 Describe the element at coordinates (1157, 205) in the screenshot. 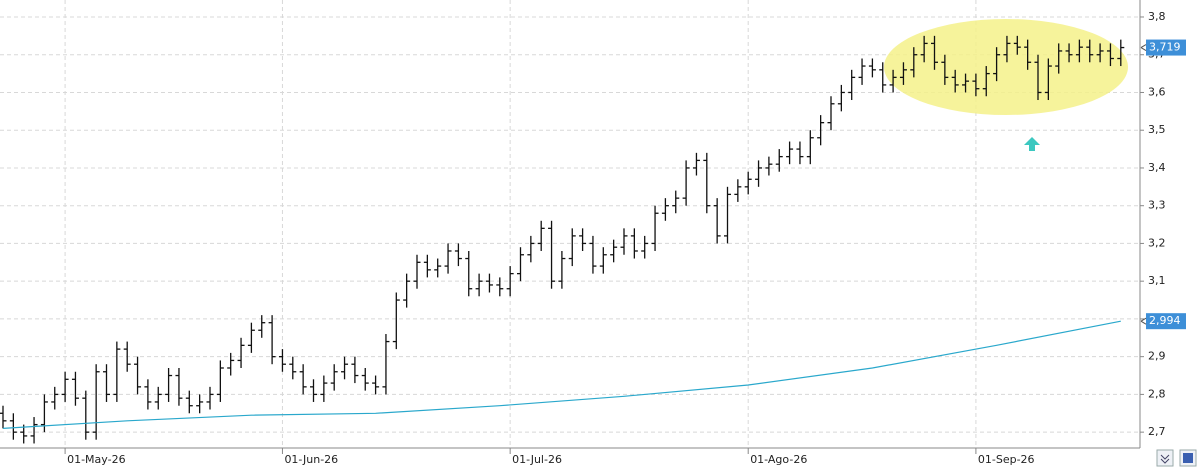

I see `y-tick-label: 3,3` at that location.